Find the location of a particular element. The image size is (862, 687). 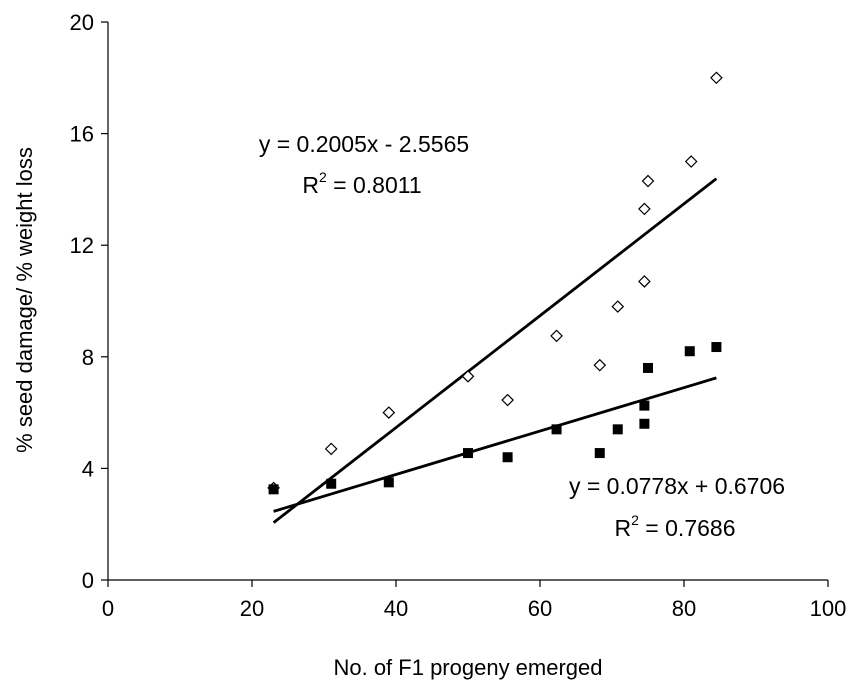

x-axis-title: No. of F1 progeny emerged is located at coordinates (467, 667).